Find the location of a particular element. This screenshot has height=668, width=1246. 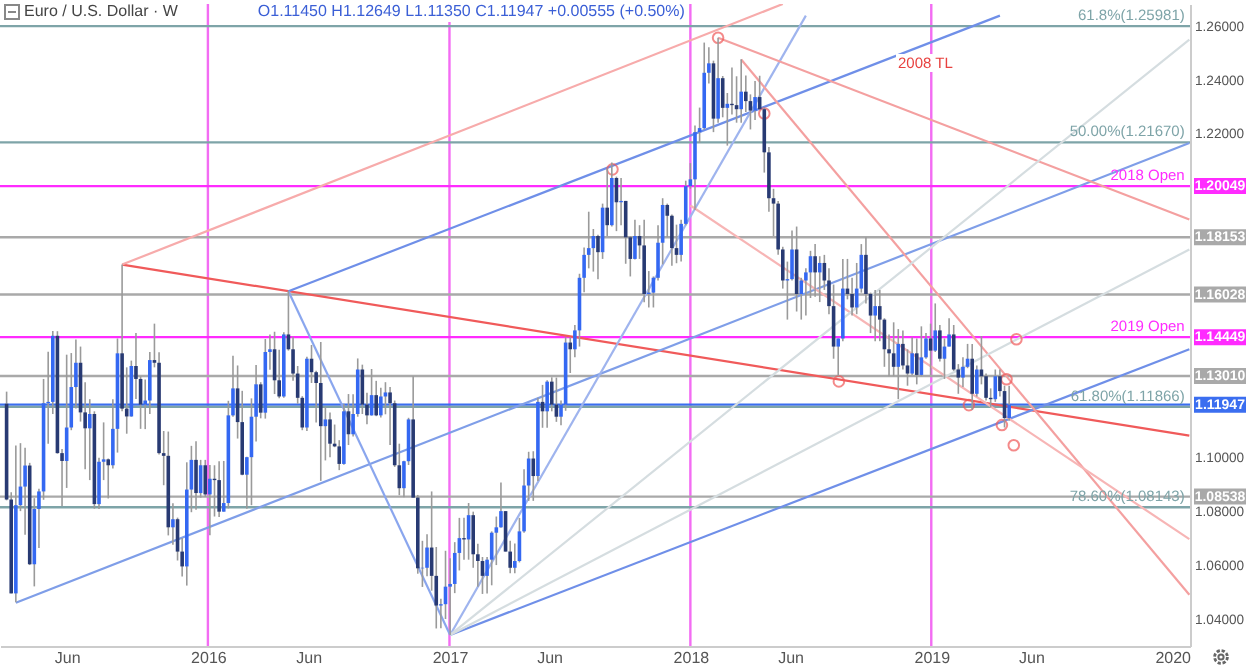

x-tick-label: 2020 is located at coordinates (1174, 658).